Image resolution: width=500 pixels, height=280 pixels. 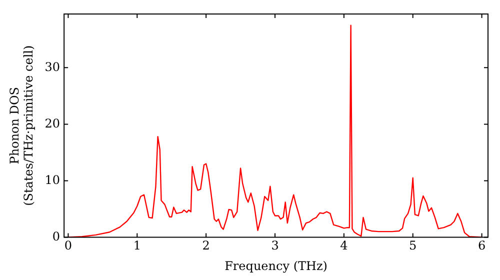 I want to click on x-tick-label: 1, so click(x=137, y=245).